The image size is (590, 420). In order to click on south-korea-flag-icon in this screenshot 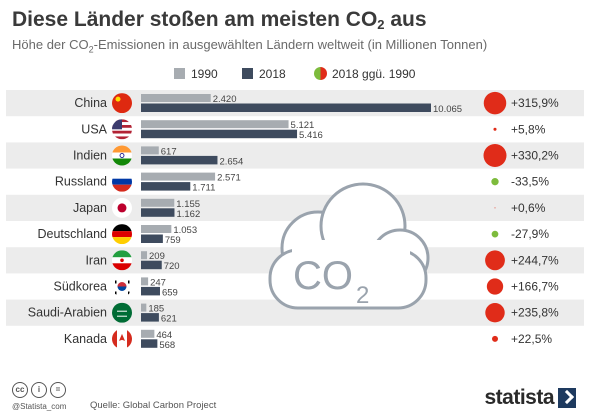, I will do `click(122, 286)`.